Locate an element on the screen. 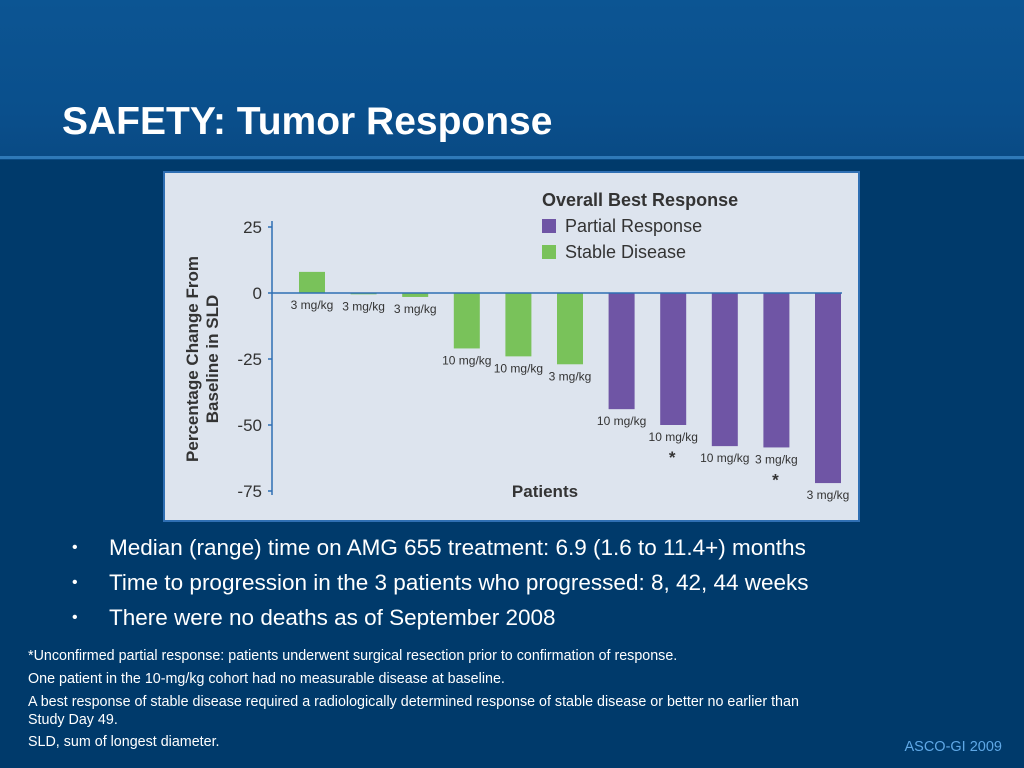 The width and height of the screenshot is (1024, 768). y-tick-label: -50 is located at coordinates (249, 425).